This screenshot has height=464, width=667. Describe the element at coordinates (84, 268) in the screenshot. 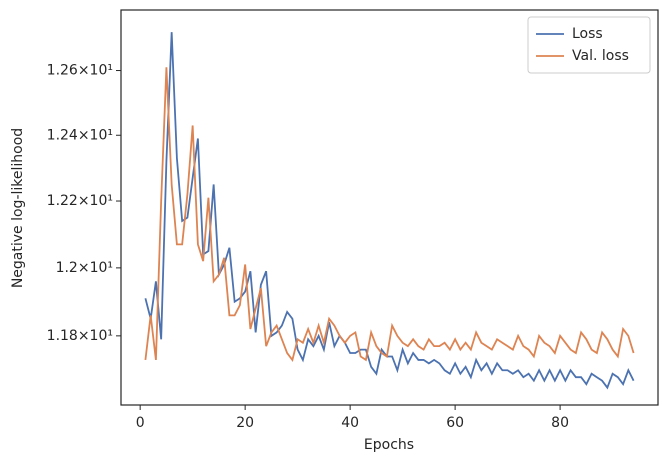

I see `y-tick-label: 1.2×10¹` at that location.